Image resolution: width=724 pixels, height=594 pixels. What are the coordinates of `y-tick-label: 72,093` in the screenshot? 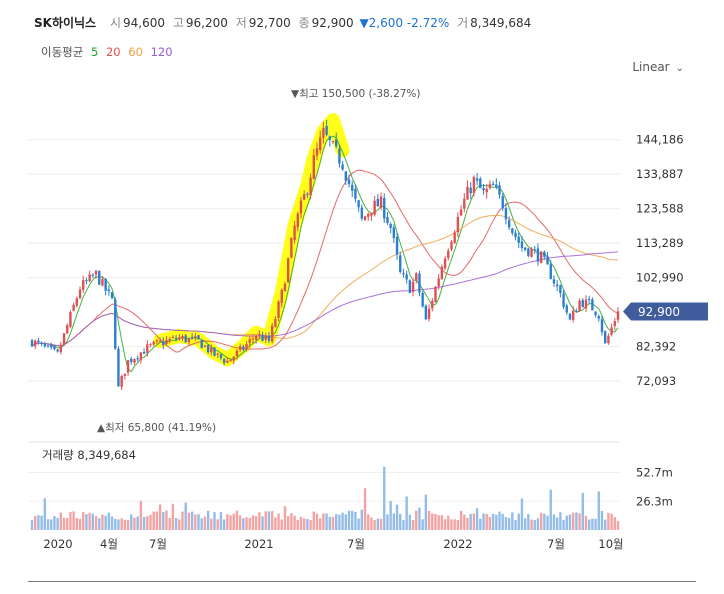 It's located at (656, 381).